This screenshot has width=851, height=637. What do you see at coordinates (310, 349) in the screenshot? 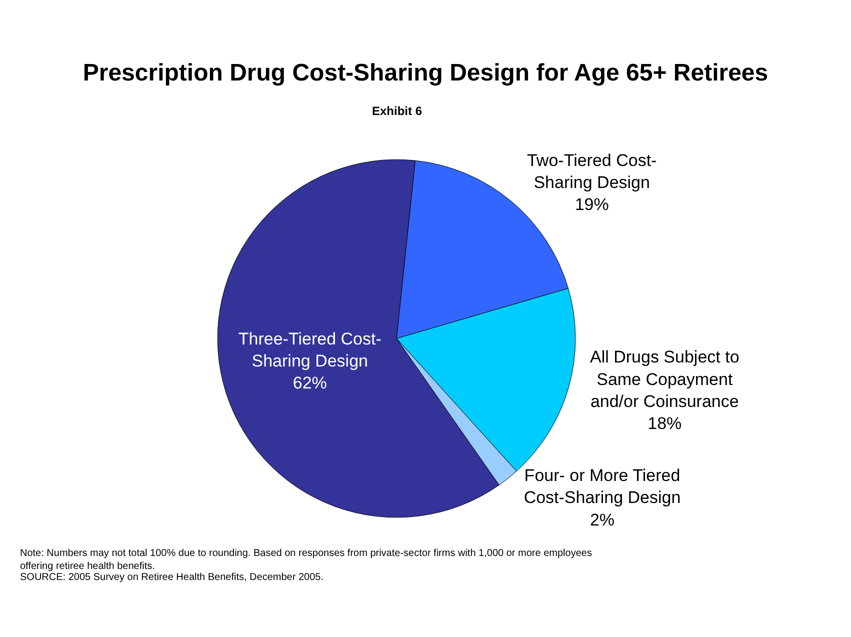
I see `slice-label: Three-Tiered Cost-Sharing Design` at bounding box center [310, 349].